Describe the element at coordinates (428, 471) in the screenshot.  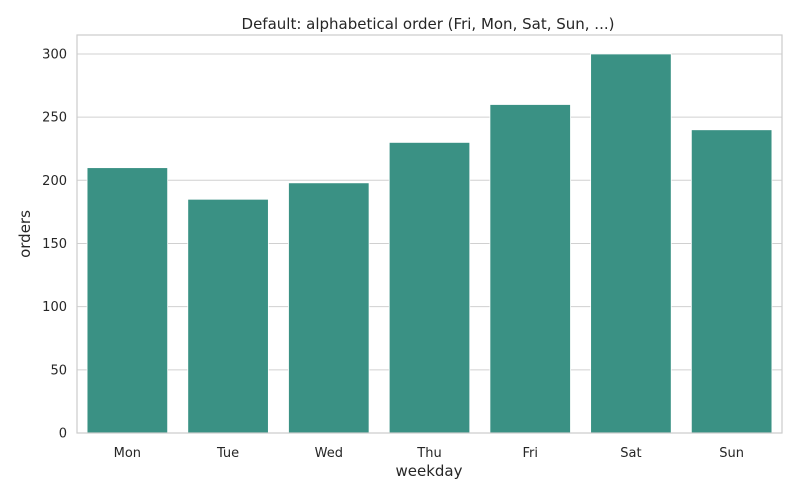
I see `x-axis-label: weekday` at that location.